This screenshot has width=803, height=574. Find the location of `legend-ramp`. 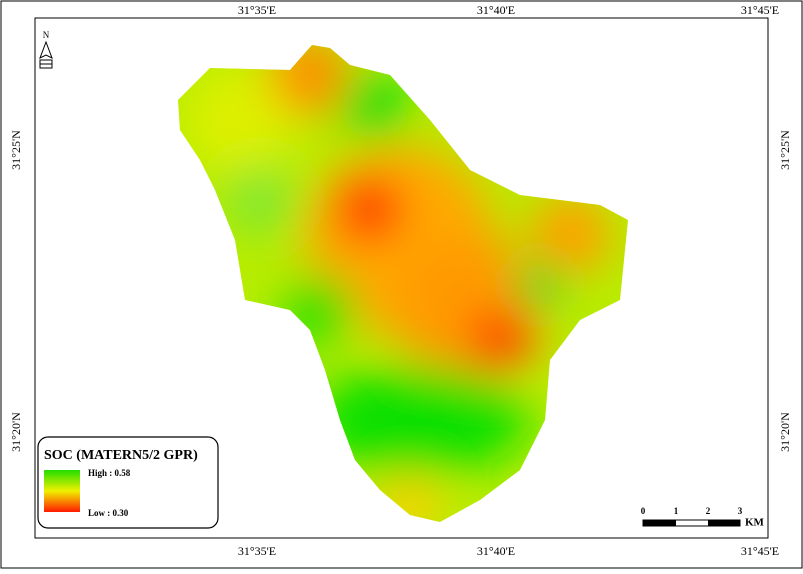

legend-ramp is located at coordinates (62, 491).